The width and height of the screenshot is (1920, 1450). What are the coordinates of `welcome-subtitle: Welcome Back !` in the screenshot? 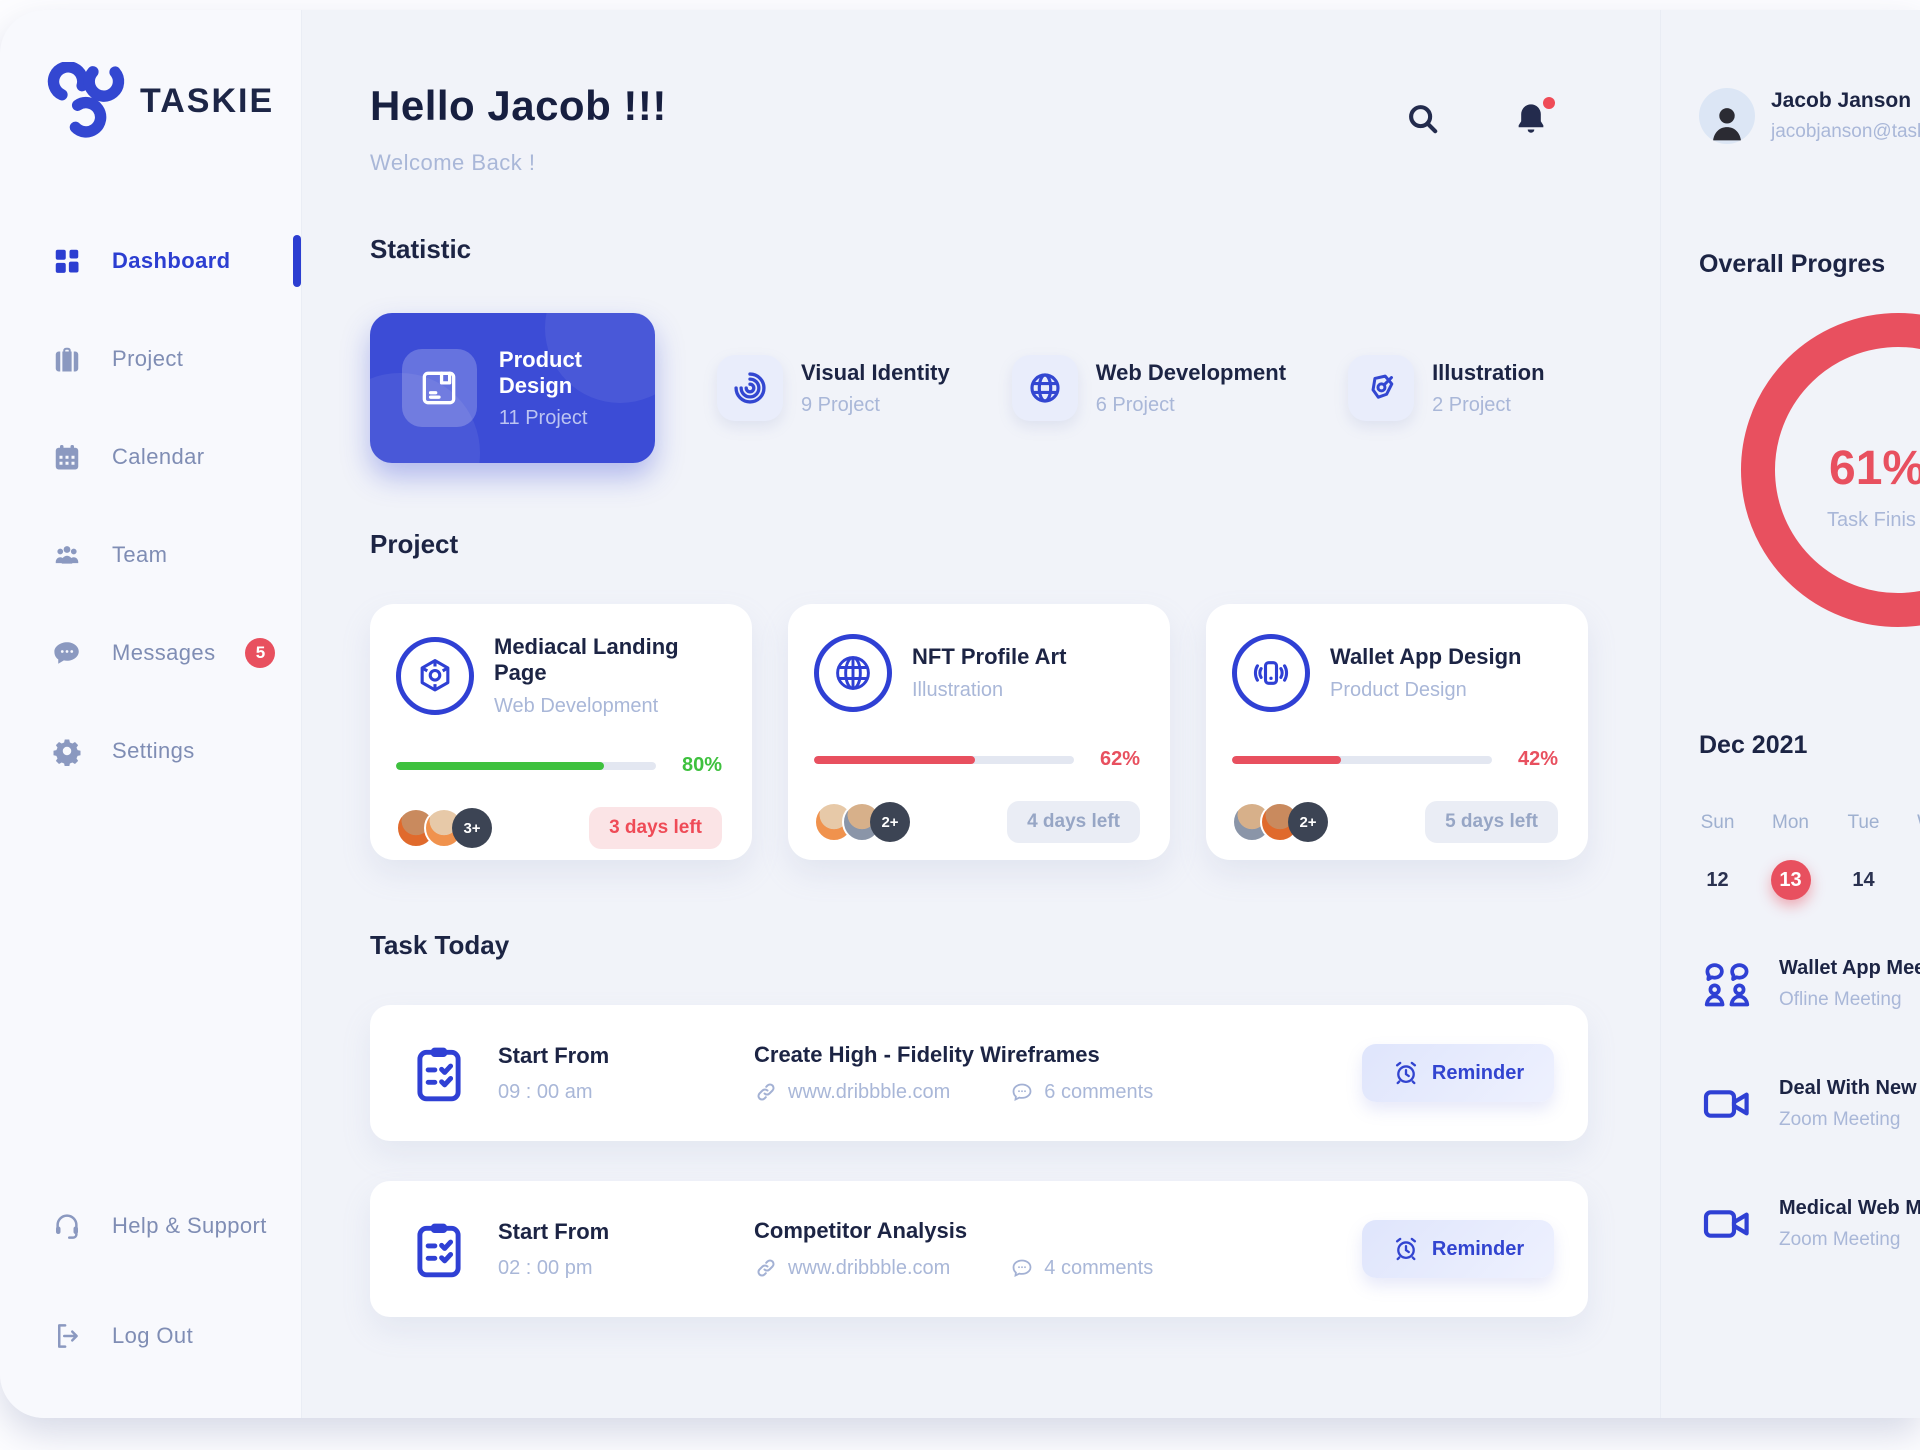 It's located at (453, 162).